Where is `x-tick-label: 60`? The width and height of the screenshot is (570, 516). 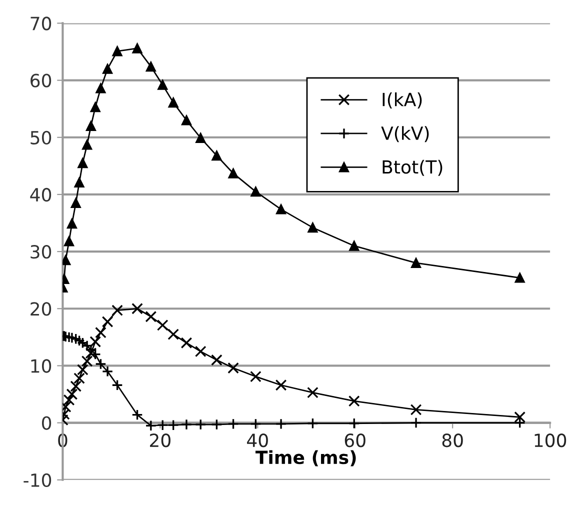
x-tick-label: 60 is located at coordinates (355, 441).